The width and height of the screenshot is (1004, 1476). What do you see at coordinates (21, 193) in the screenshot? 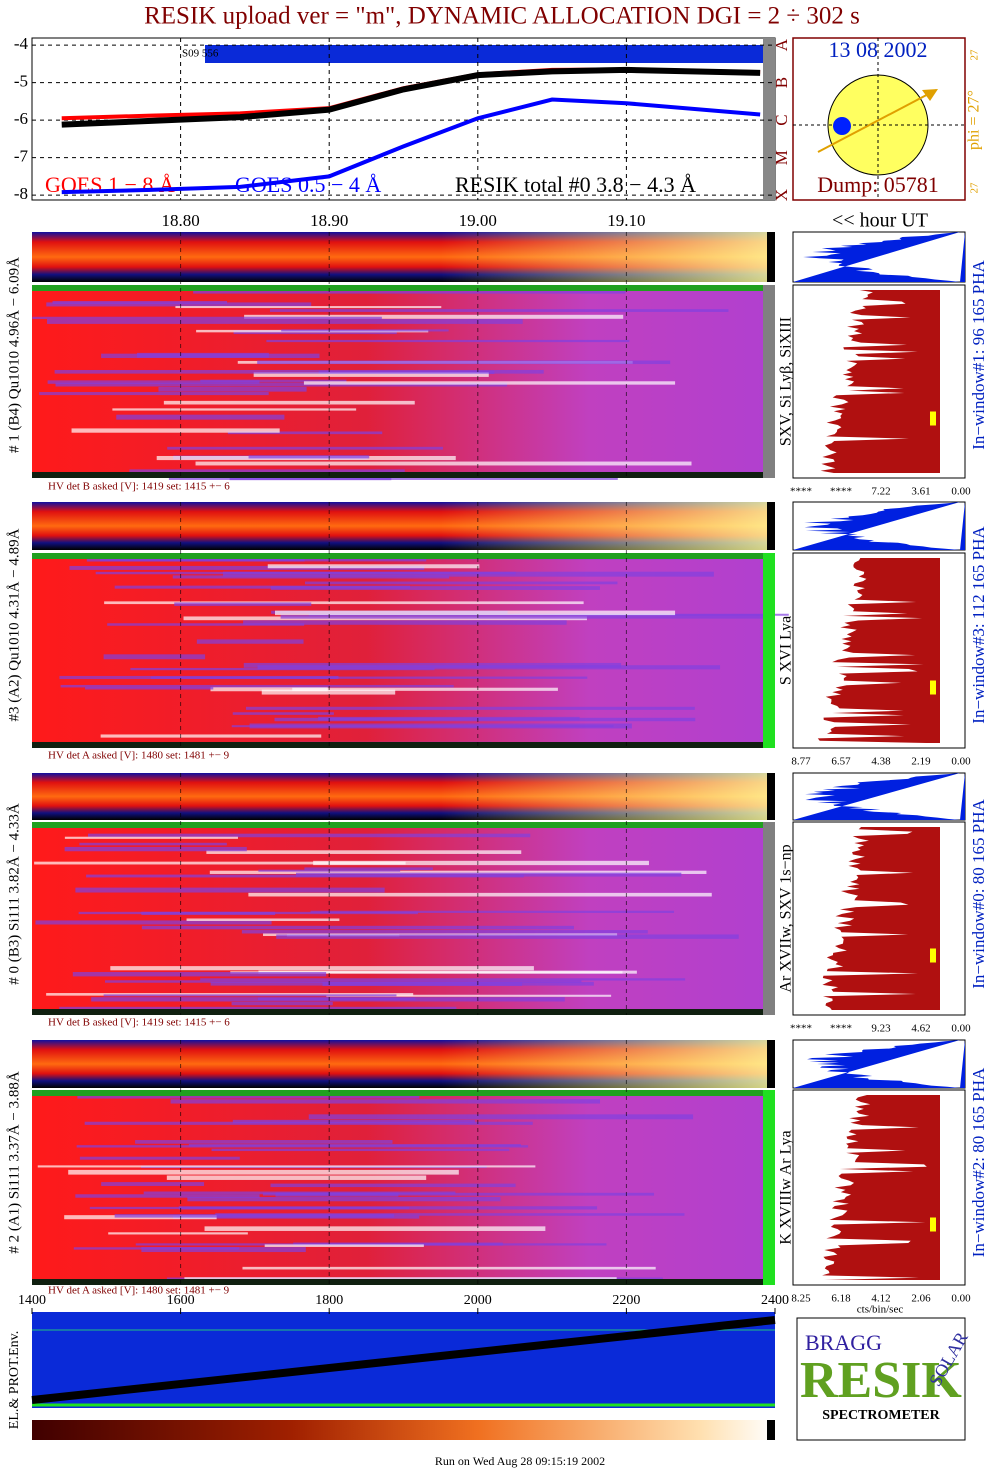
I see `y-tick-label: -8` at bounding box center [21, 193].